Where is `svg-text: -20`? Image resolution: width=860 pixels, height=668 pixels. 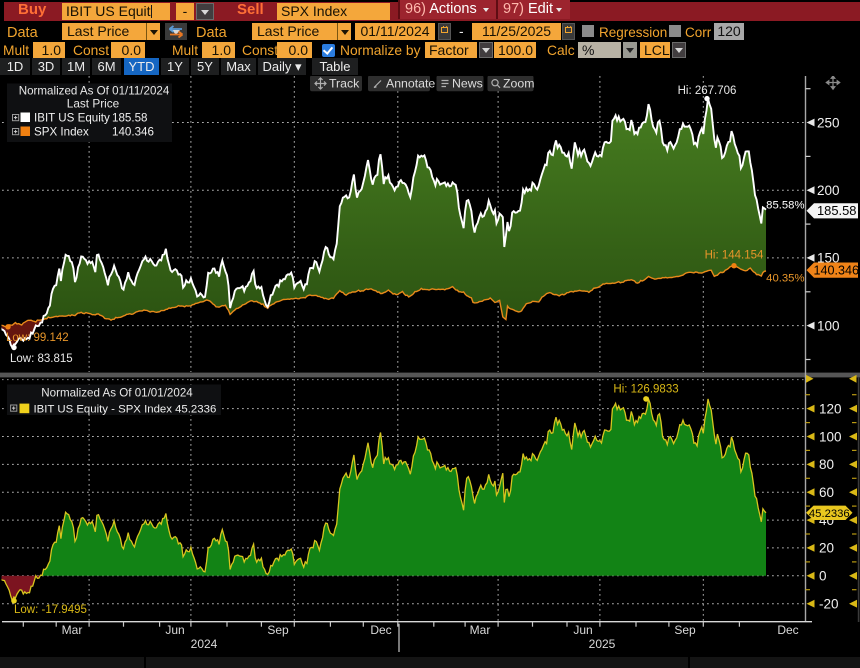 svg-text: -20 is located at coordinates (829, 604).